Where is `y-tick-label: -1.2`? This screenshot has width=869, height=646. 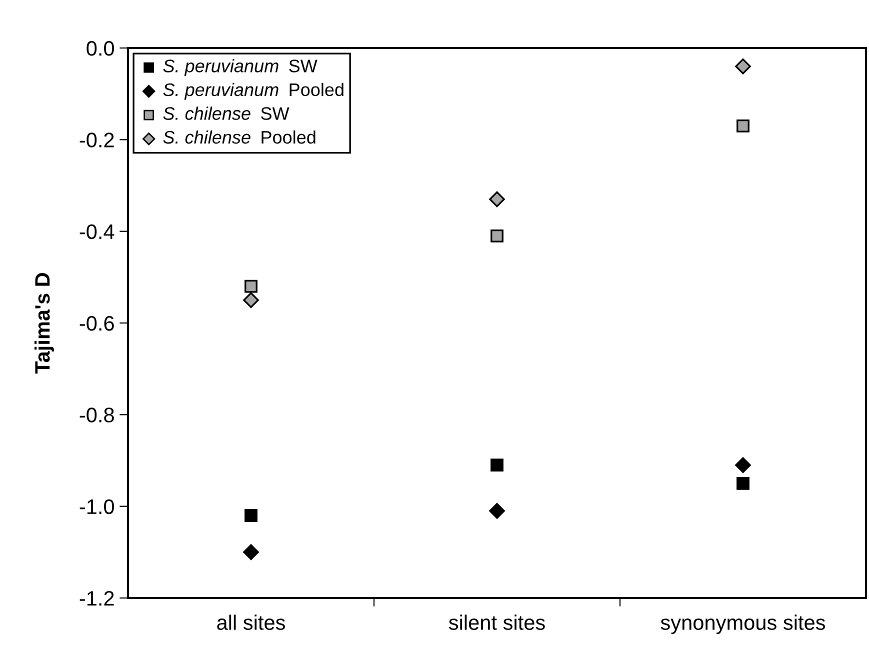
y-tick-label: -1.2 is located at coordinates (97, 598).